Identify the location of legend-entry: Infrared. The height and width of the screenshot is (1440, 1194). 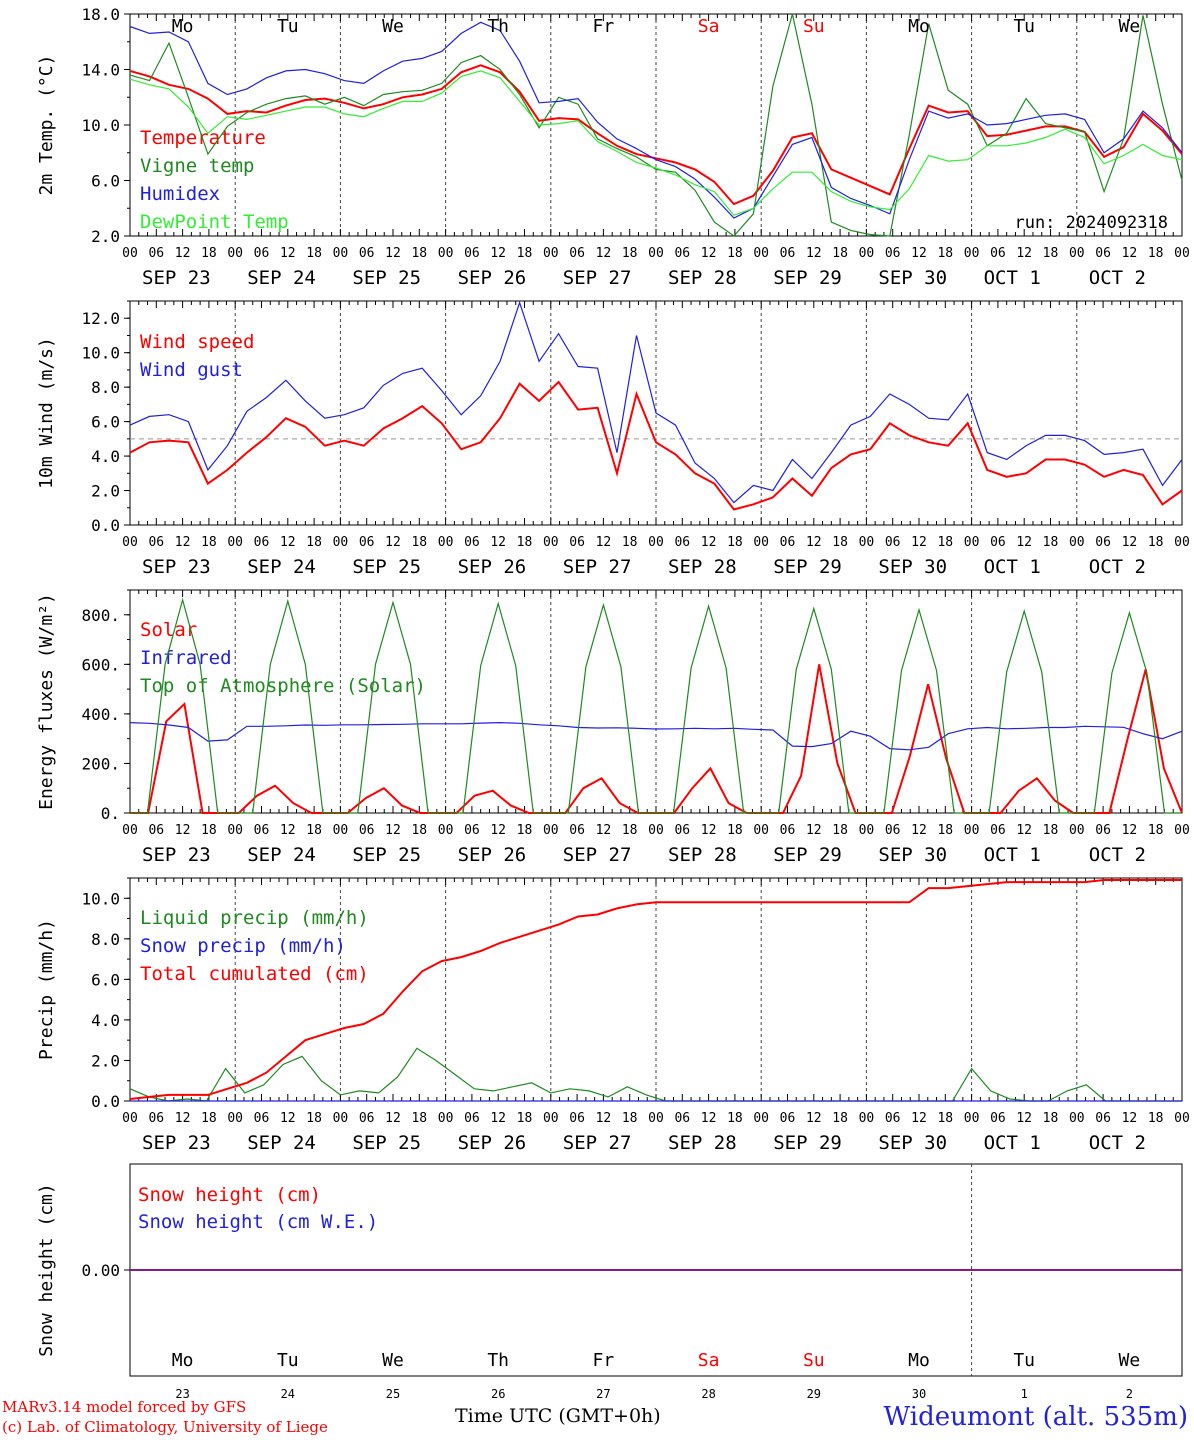
(186, 658).